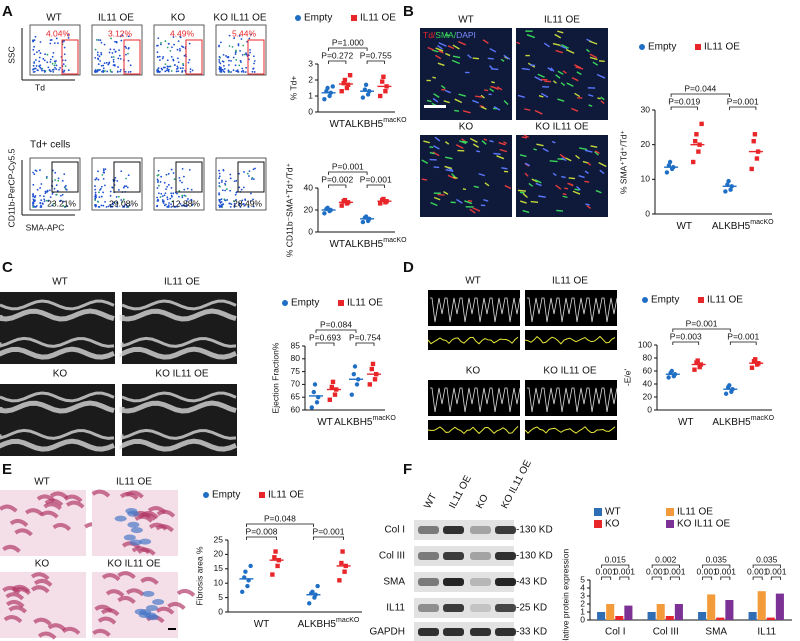 The height and width of the screenshot is (641, 800). What do you see at coordinates (475, 400) in the screenshot?
I see `doppler-trace` at bounding box center [475, 400].